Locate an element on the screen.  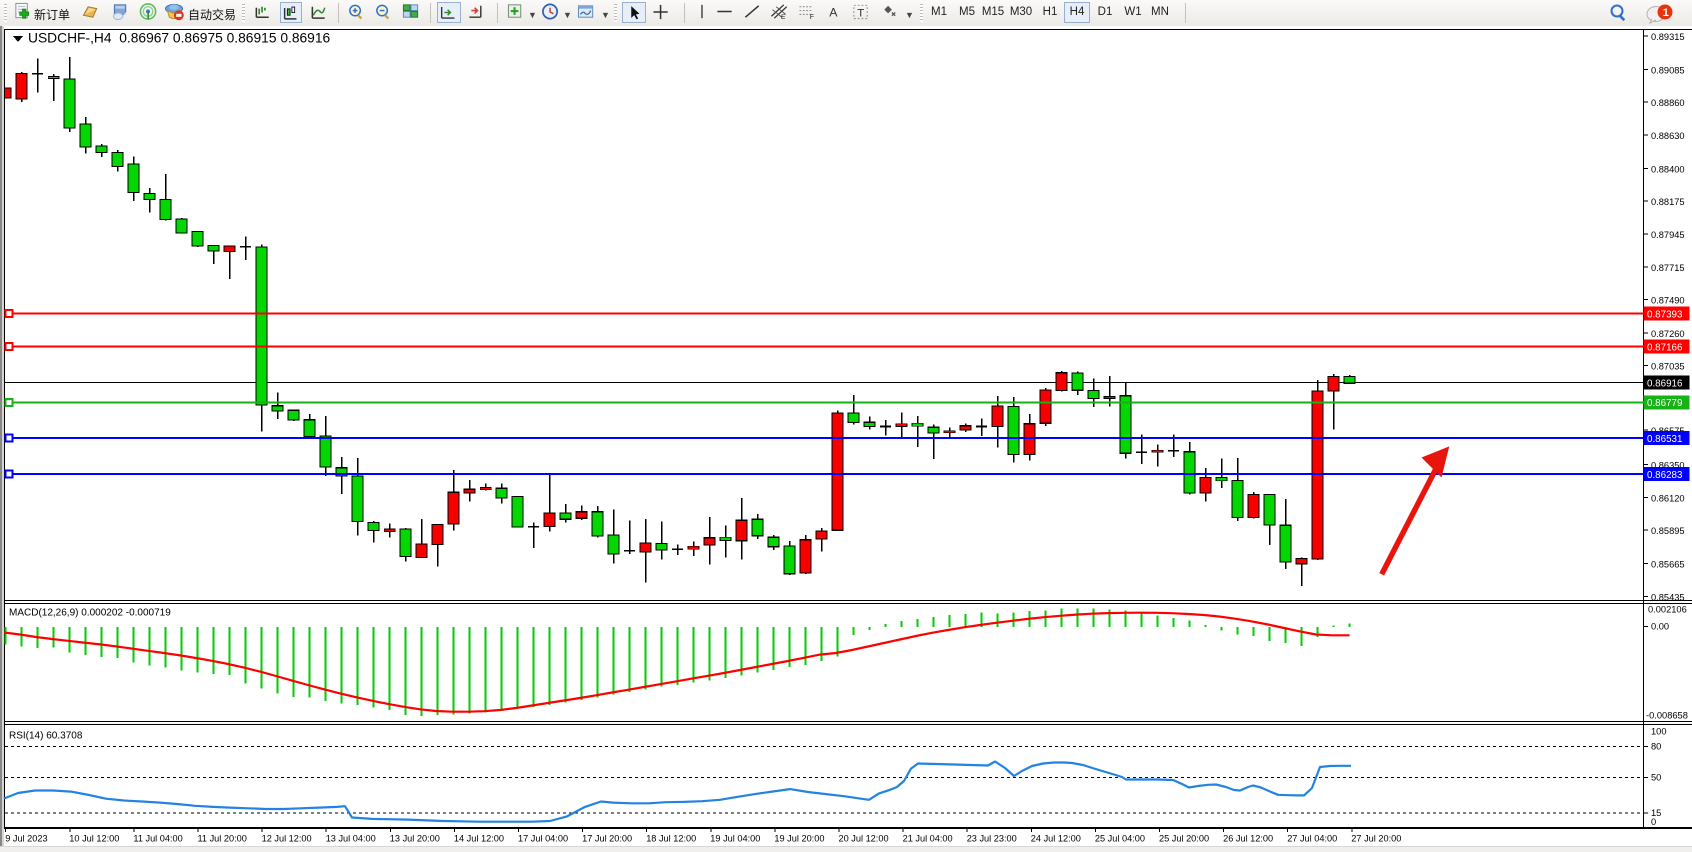
svg-text: 0.89085 is located at coordinates (1668, 70).